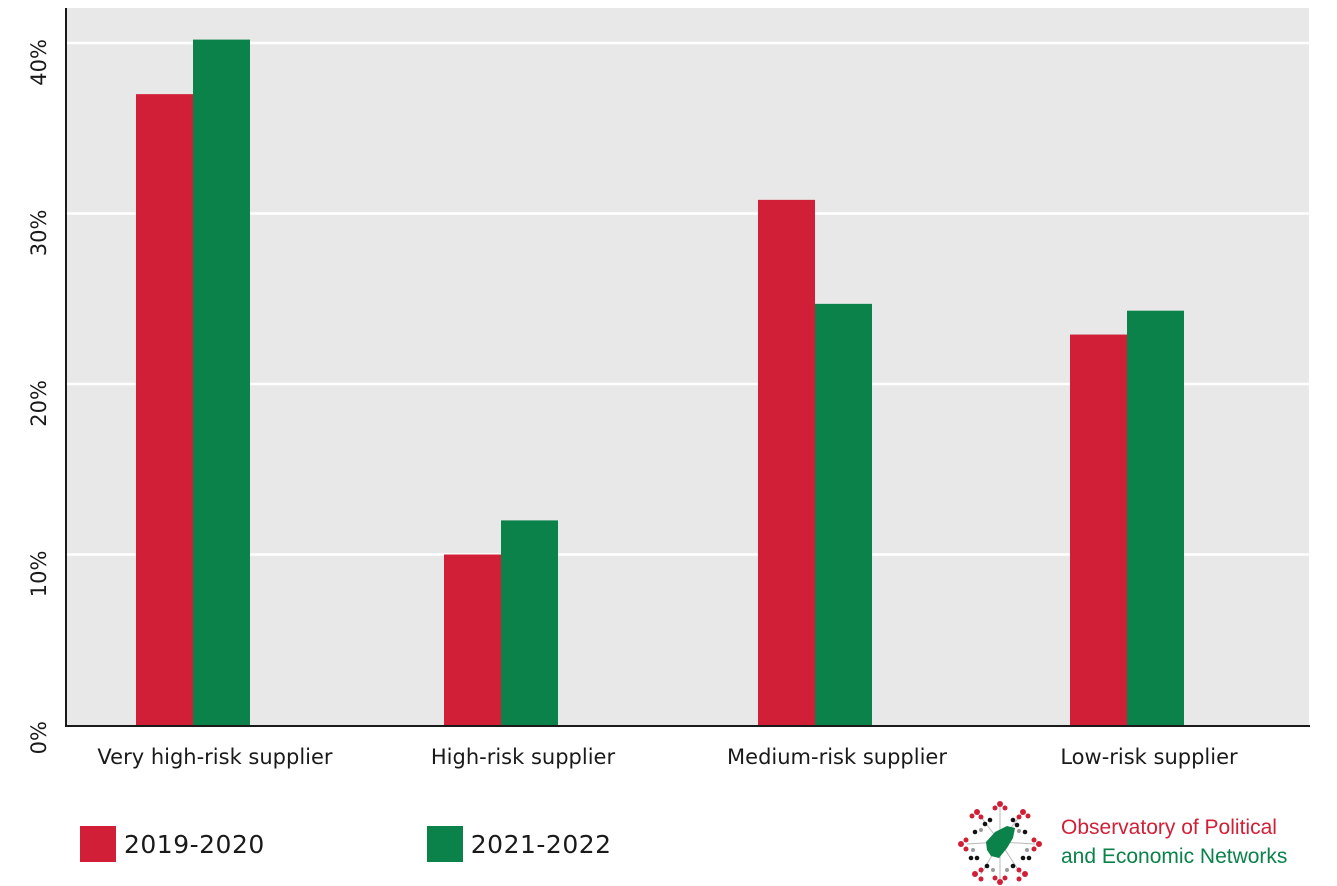 Image resolution: width=1337 pixels, height=886 pixels. I want to click on y-tick-label: 30%, so click(39, 233).